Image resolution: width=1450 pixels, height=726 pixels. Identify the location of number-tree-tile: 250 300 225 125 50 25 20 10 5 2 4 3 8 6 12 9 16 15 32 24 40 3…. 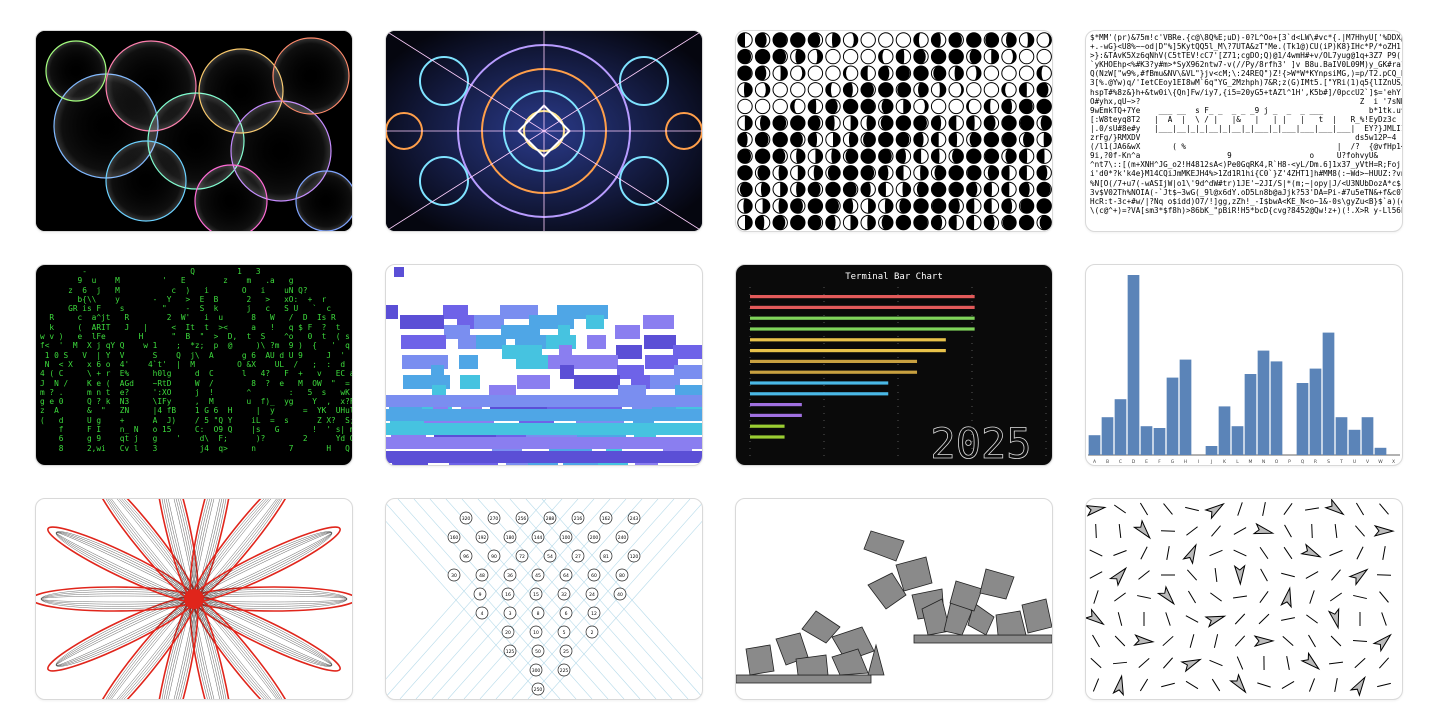
(544, 599).